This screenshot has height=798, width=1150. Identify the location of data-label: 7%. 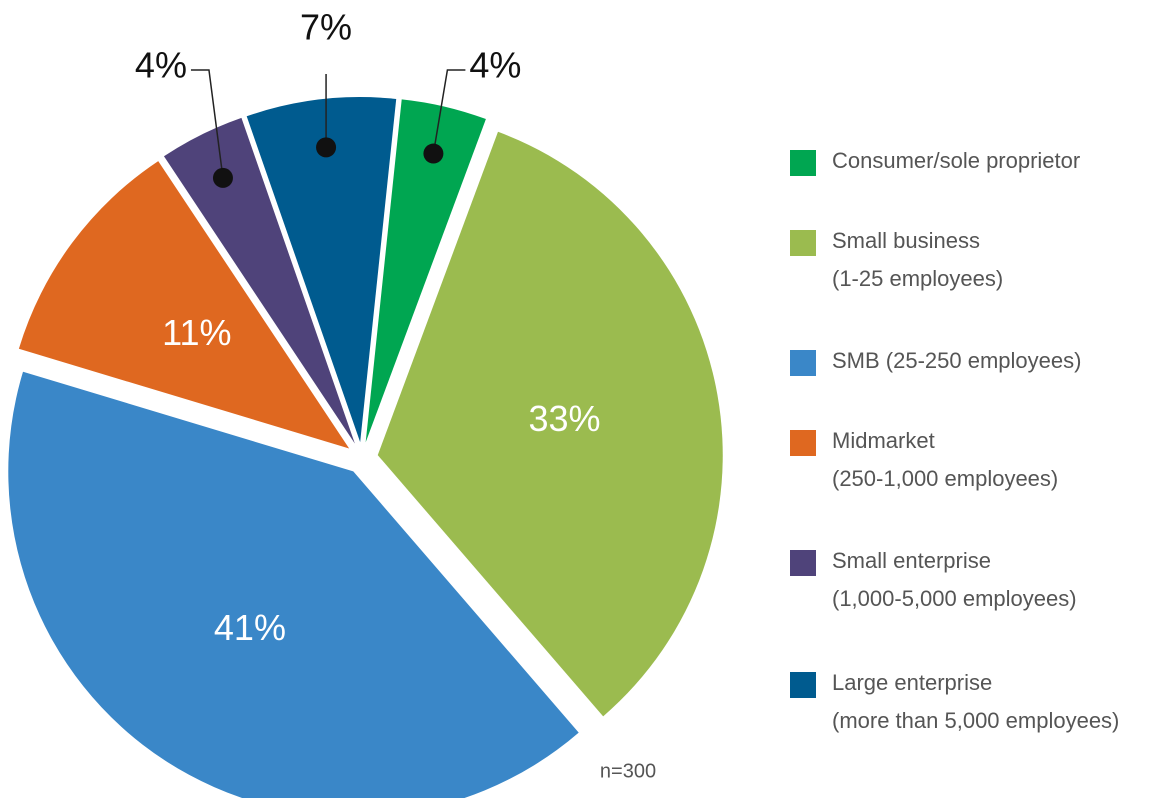
(326, 27).